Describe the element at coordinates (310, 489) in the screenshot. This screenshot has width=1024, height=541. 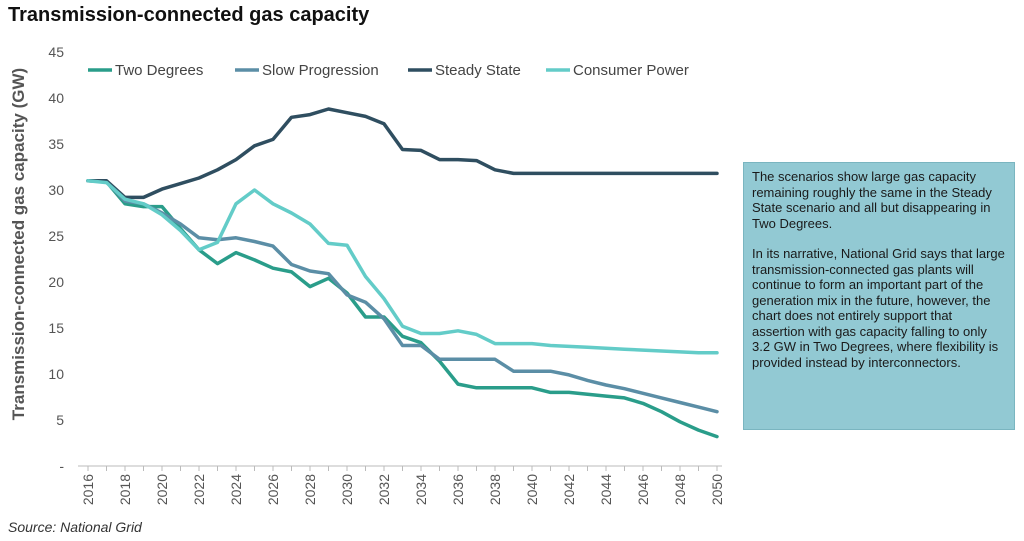
I see `x-tick-label: 2028` at that location.